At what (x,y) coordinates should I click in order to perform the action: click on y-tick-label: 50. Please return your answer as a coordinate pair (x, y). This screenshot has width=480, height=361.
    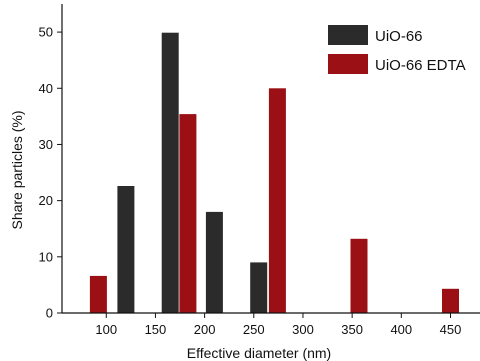
    Looking at the image, I should click on (46, 32).